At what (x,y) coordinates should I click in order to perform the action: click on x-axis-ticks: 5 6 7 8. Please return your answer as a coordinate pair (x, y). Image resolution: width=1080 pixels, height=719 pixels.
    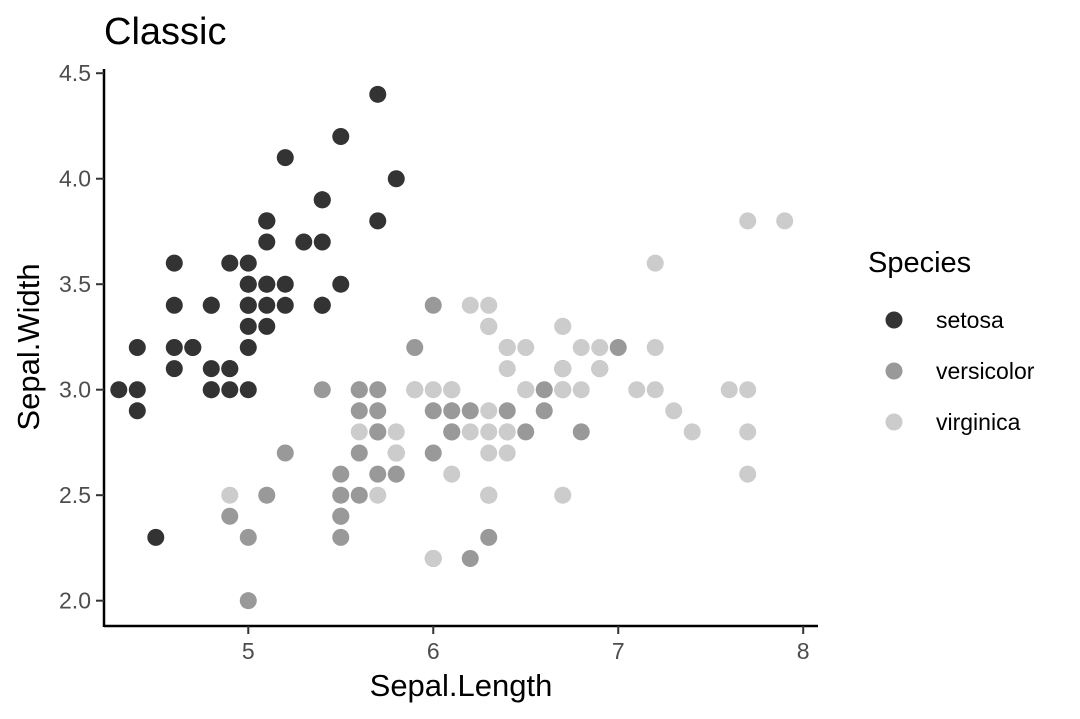
    Looking at the image, I should click on (526, 645).